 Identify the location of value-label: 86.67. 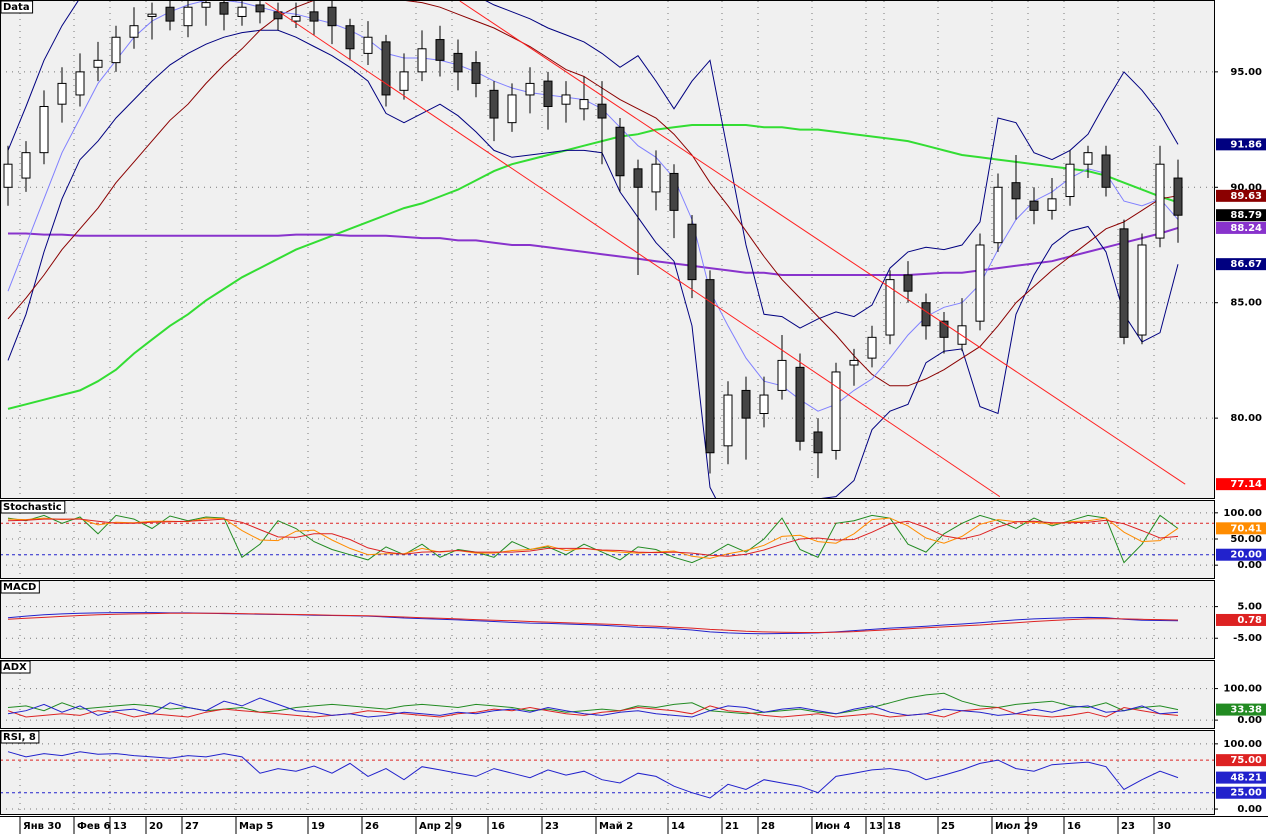
(1246, 264).